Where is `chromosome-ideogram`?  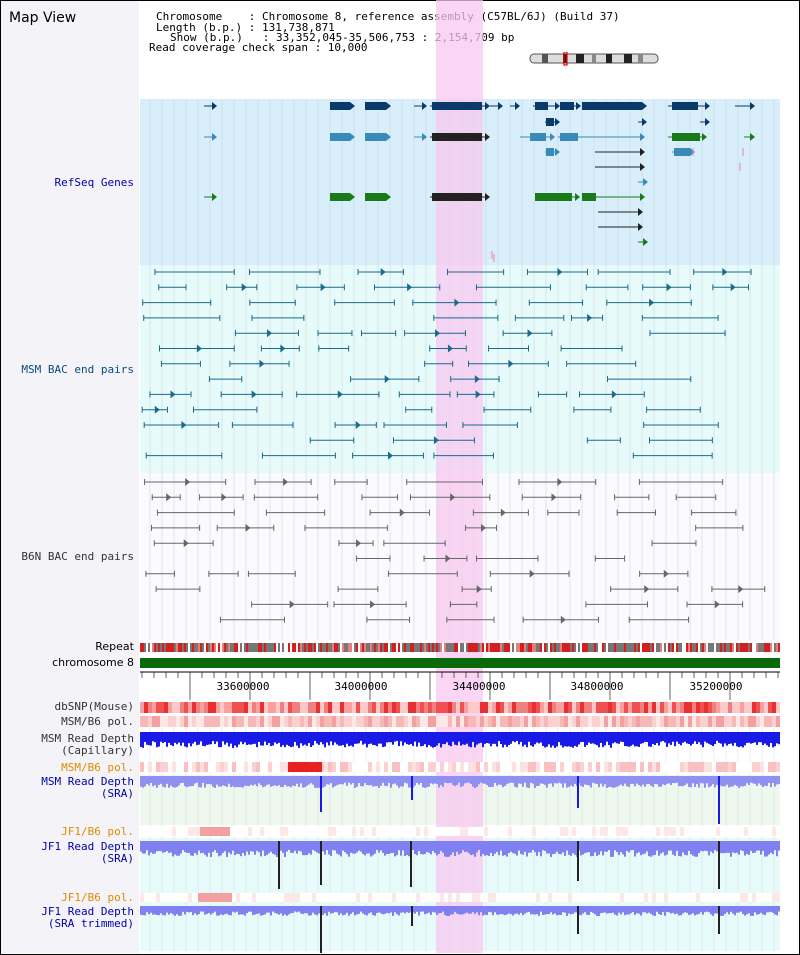
chromosome-ideogram is located at coordinates (595, 59).